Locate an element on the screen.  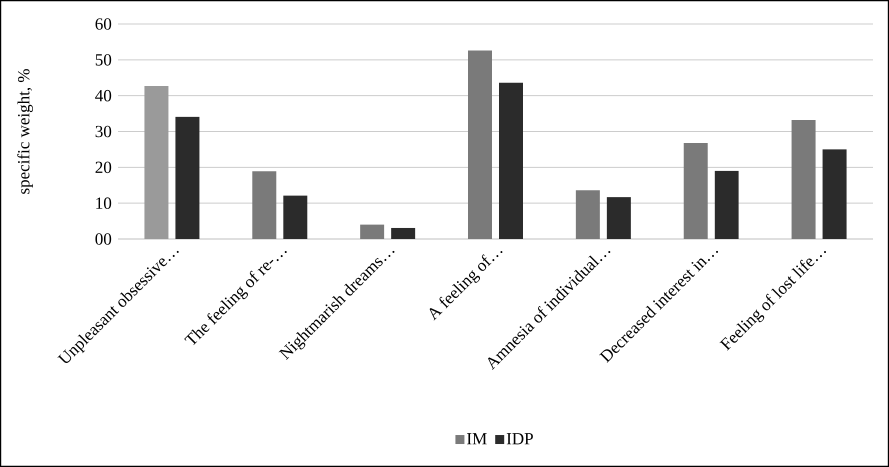
y-axis-title: specific weight, % is located at coordinates (25, 131).